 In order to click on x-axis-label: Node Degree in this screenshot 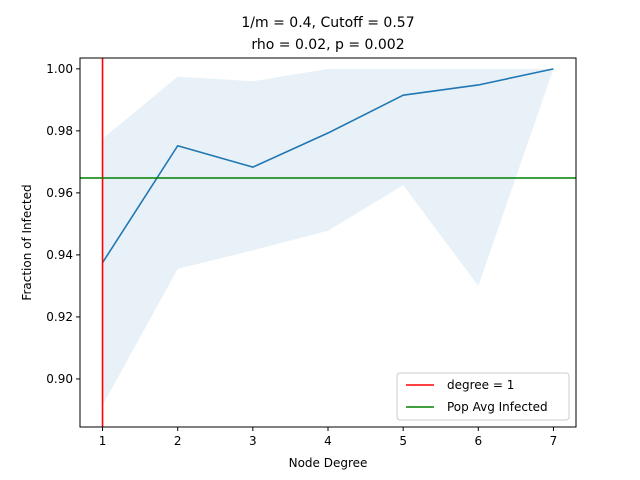, I will do `click(328, 463)`.